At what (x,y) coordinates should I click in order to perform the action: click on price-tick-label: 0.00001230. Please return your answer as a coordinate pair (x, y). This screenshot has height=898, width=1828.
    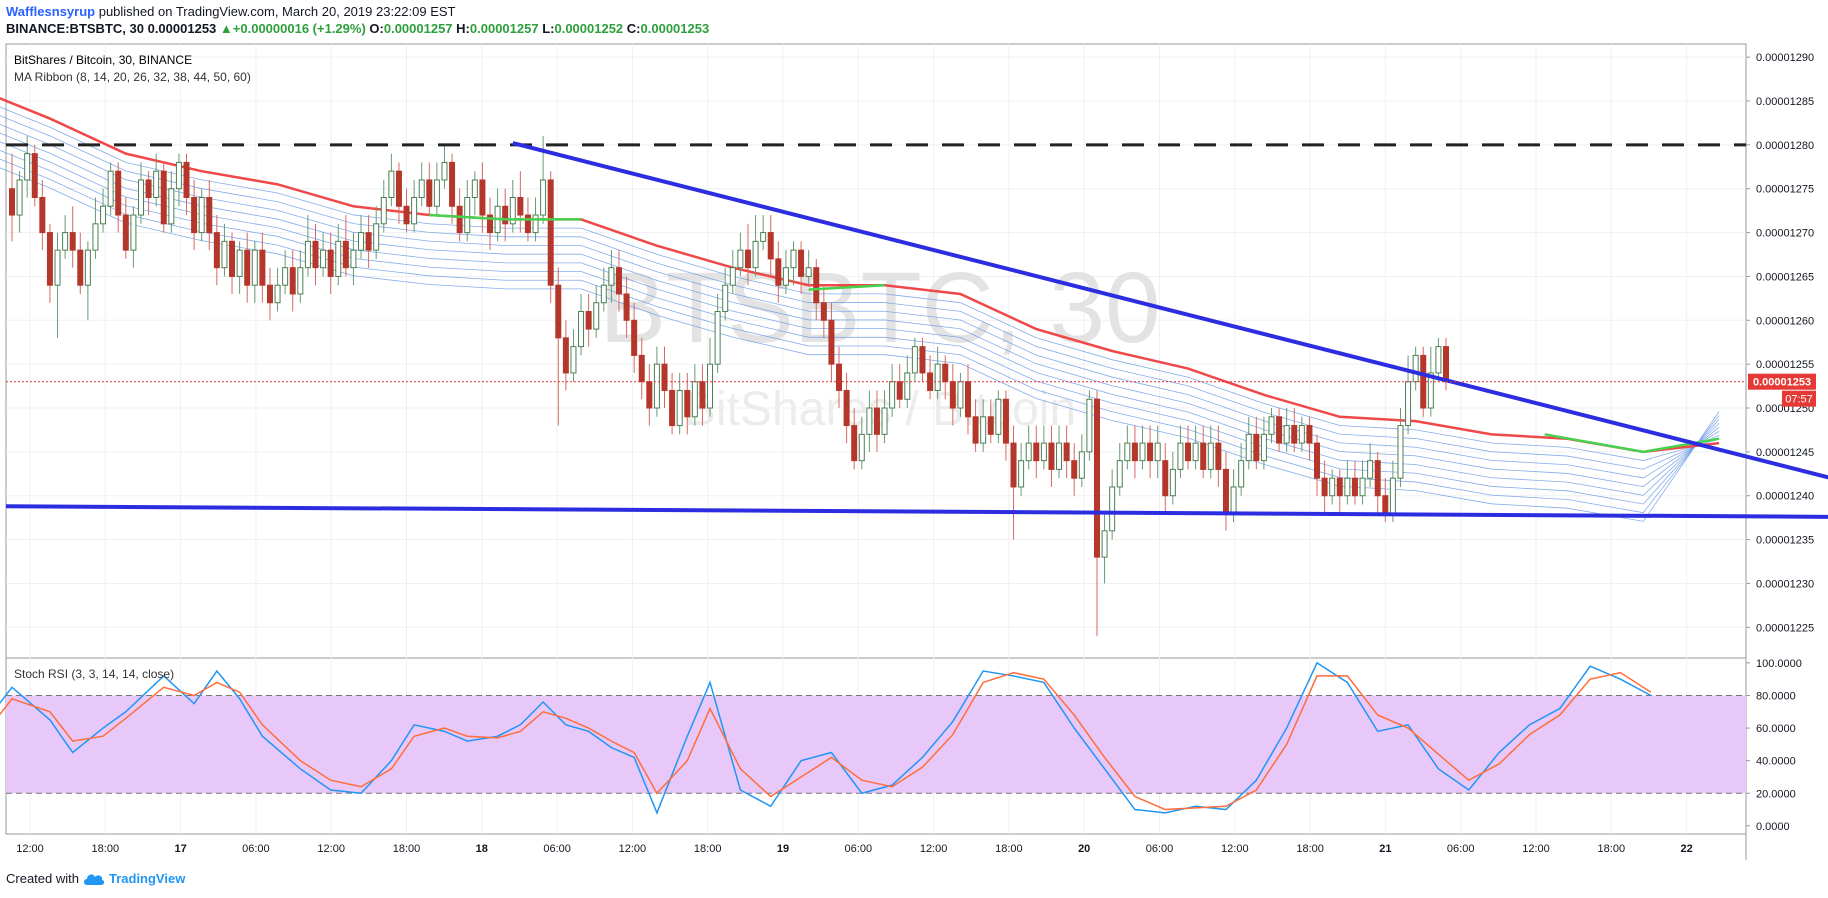
    Looking at the image, I should click on (1785, 584).